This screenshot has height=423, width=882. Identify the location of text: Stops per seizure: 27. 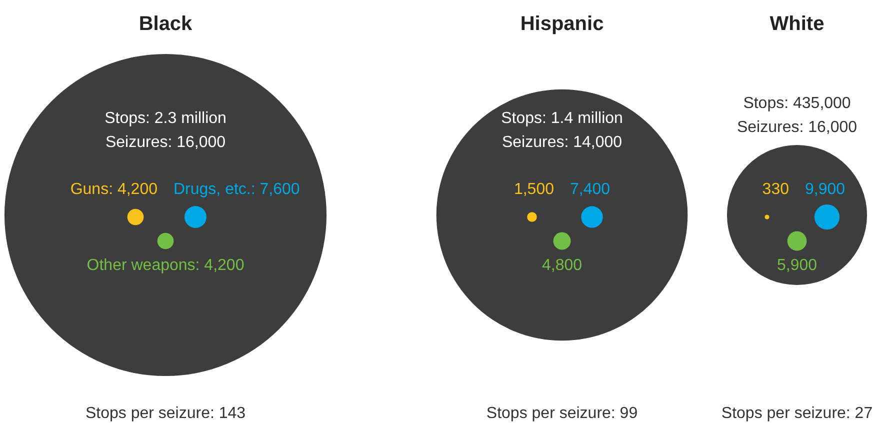
(797, 413).